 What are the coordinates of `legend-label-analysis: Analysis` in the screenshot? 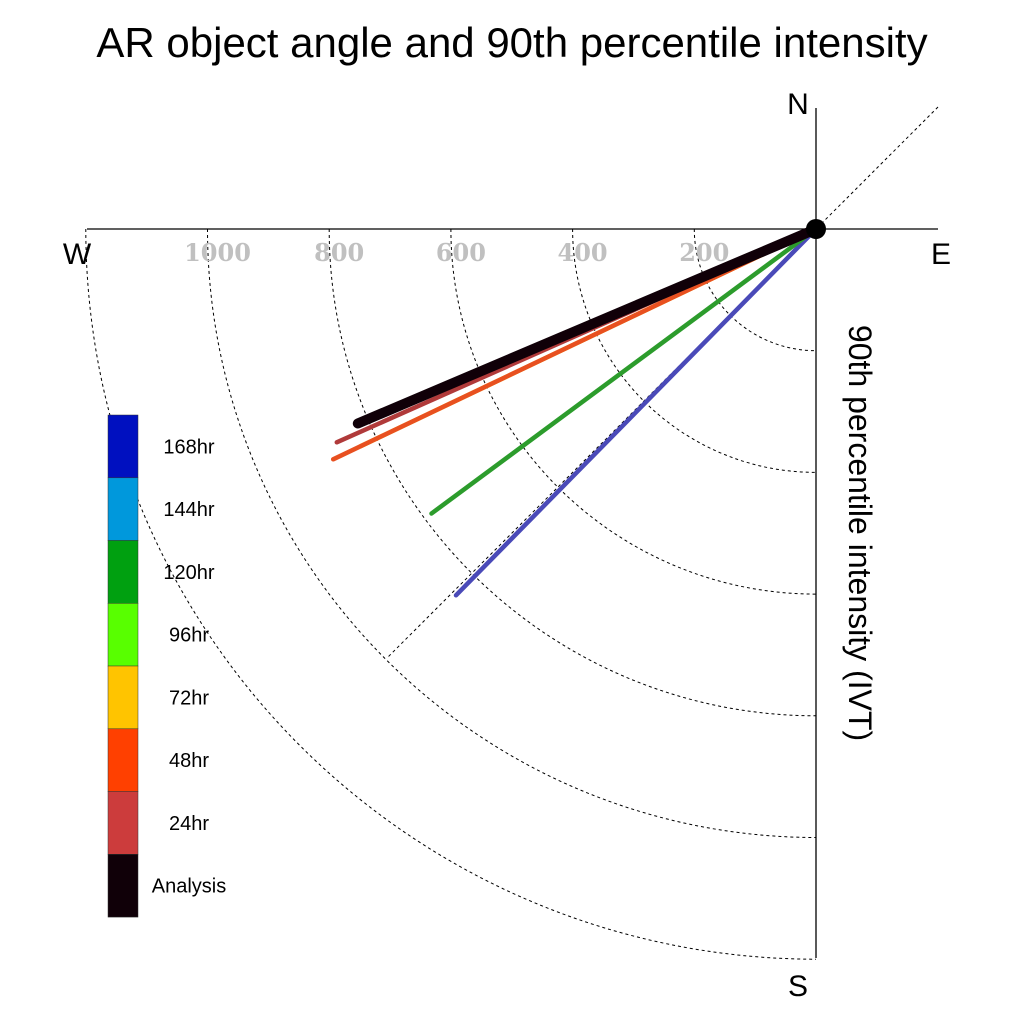 It's located at (189, 887).